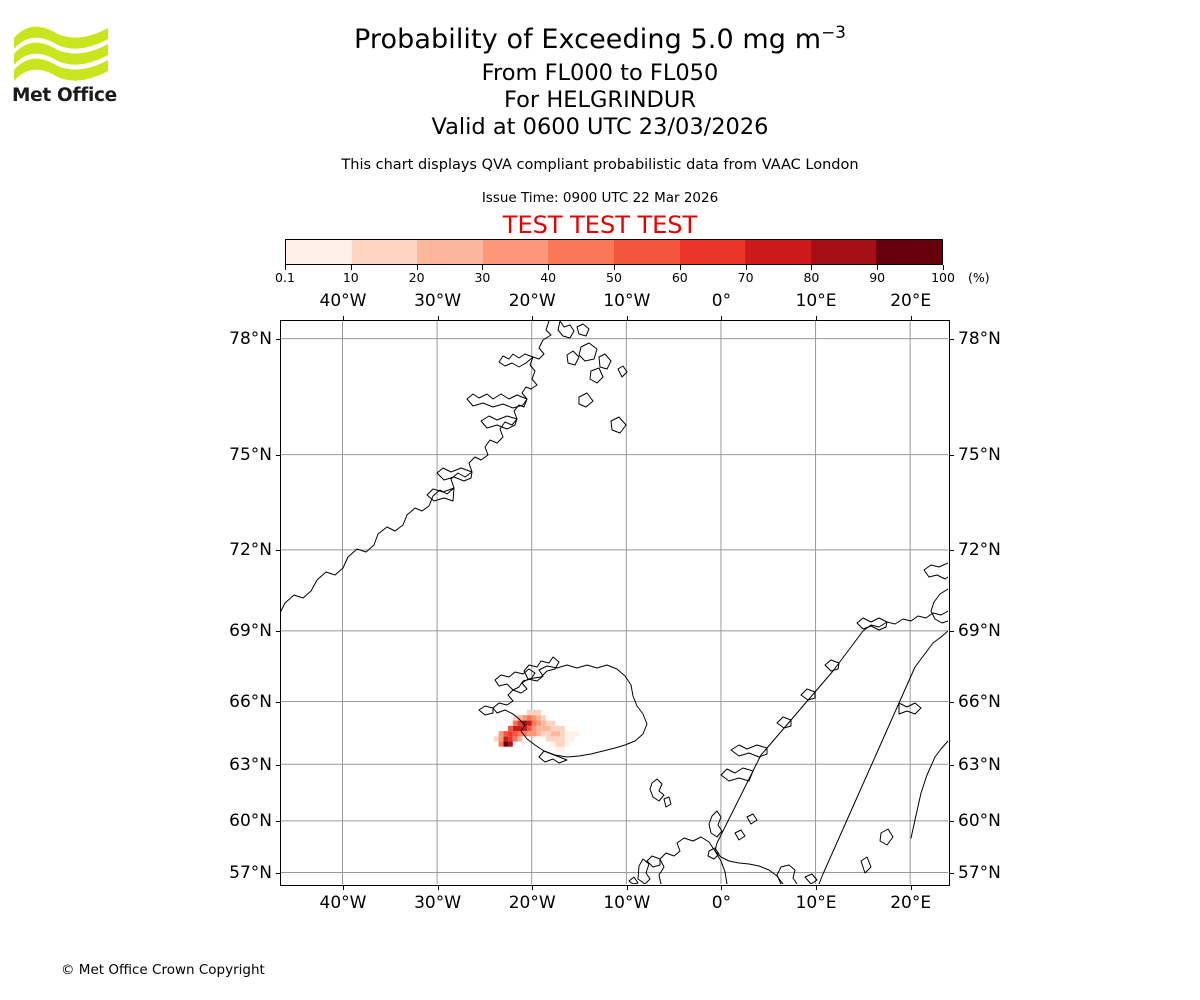 This screenshot has height=1000, width=1200. Describe the element at coordinates (713, 853) in the screenshot. I see `orkney-islands` at that location.